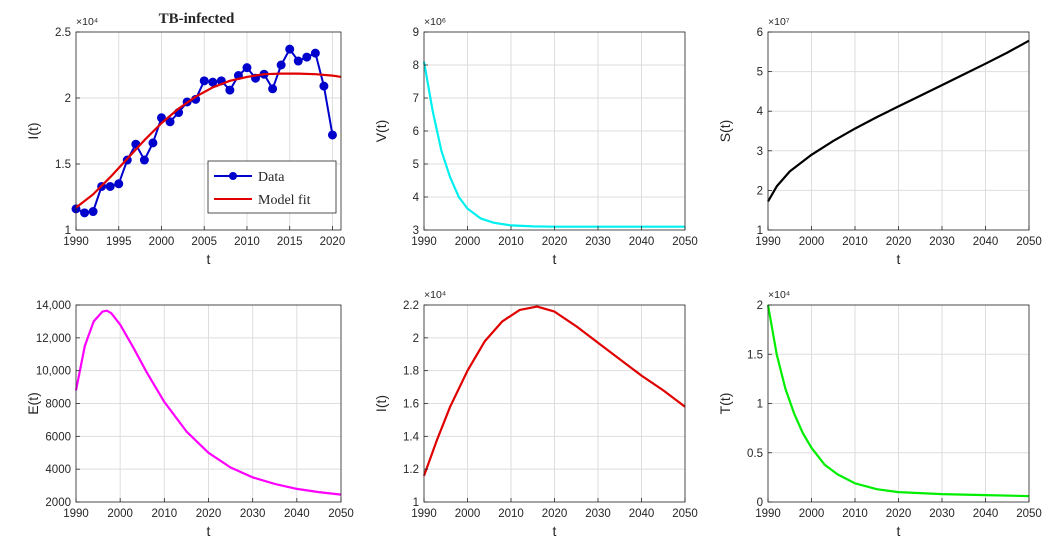 This screenshot has height=544, width=1056. I want to click on y-tick-label: 0.5, so click(755, 454).